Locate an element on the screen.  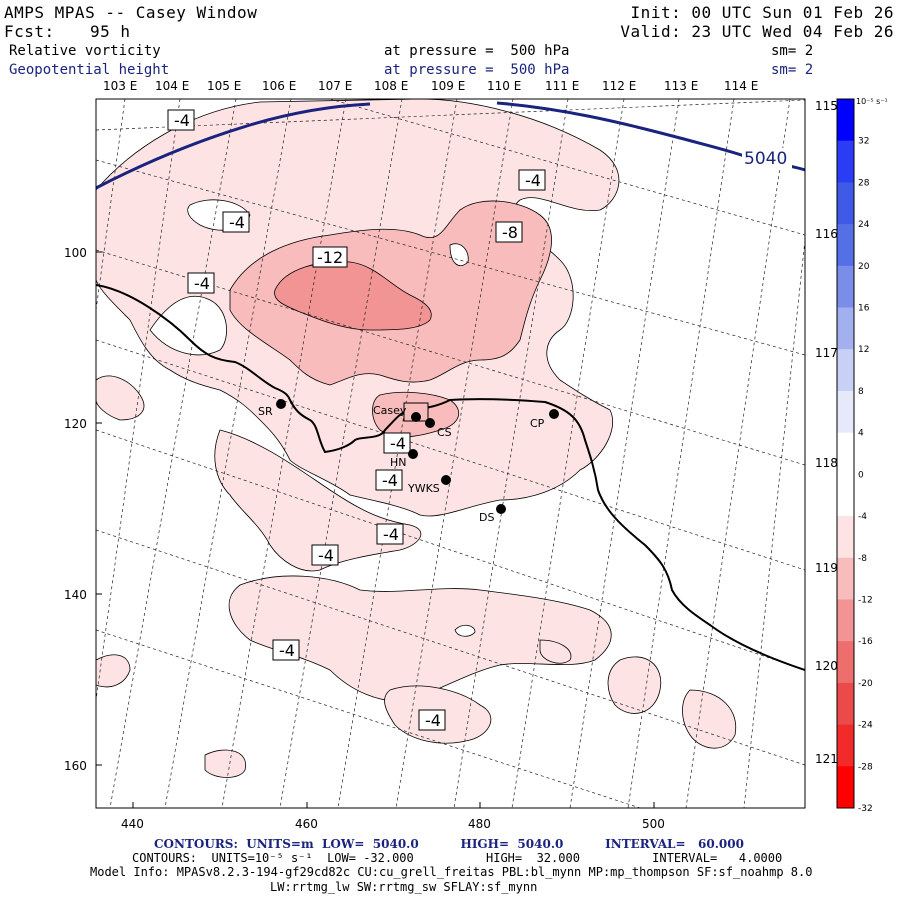
height-contour-label: 5040 is located at coordinates (767, 158).